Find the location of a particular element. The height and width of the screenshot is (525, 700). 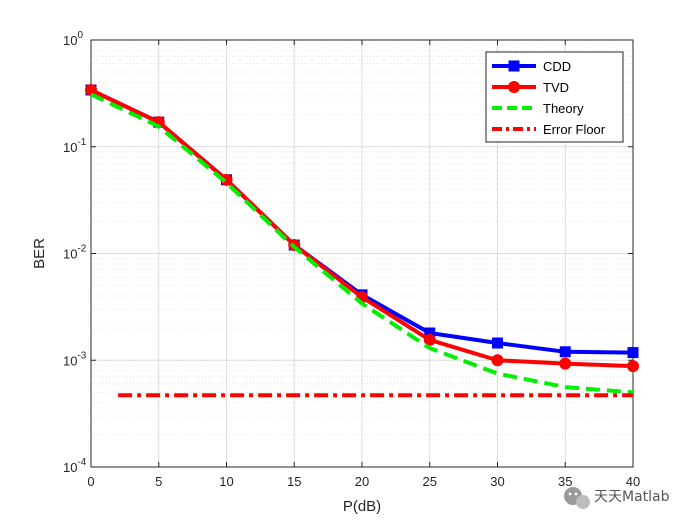

wechat-icon is located at coordinates (577, 498).